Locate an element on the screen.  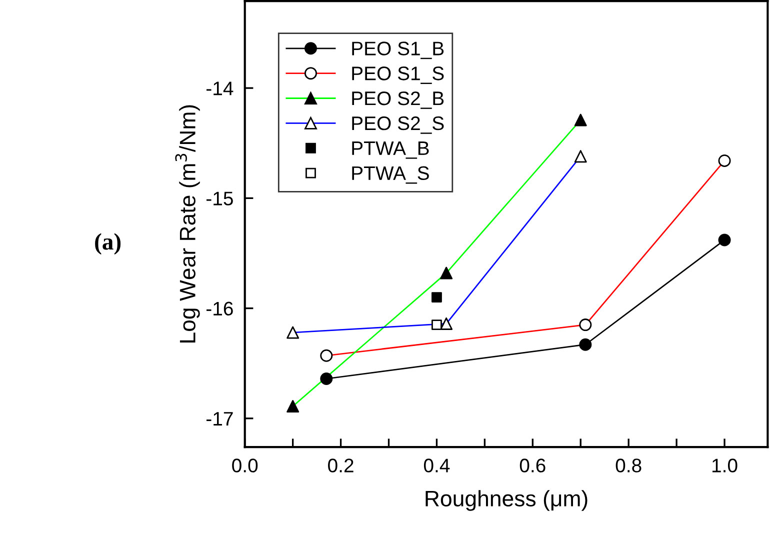
y-axis-title: Log Wear Rate (m$^{3}$/Nm) is located at coordinates (187, 223).